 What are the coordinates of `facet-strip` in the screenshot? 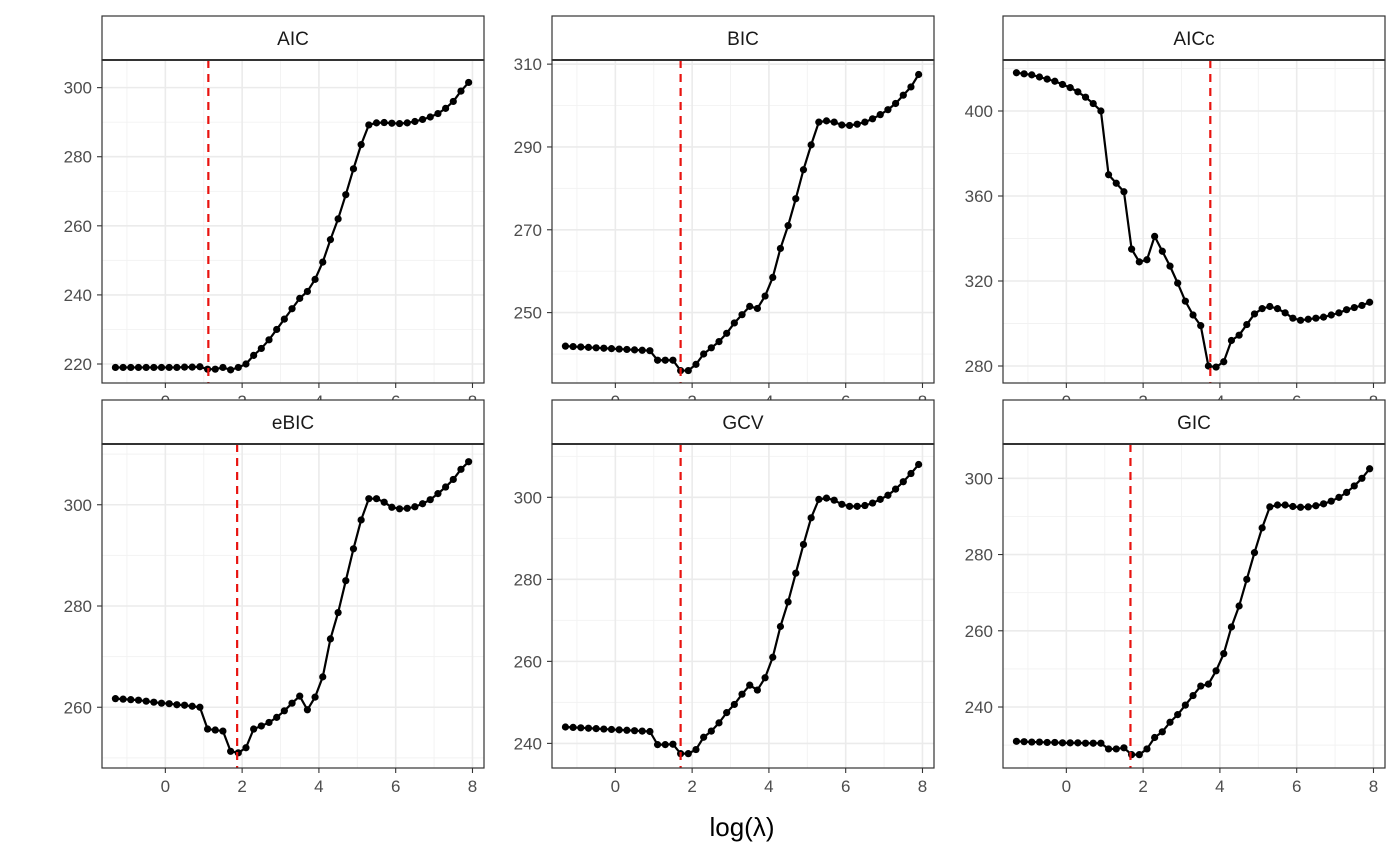 It's located at (293, 38).